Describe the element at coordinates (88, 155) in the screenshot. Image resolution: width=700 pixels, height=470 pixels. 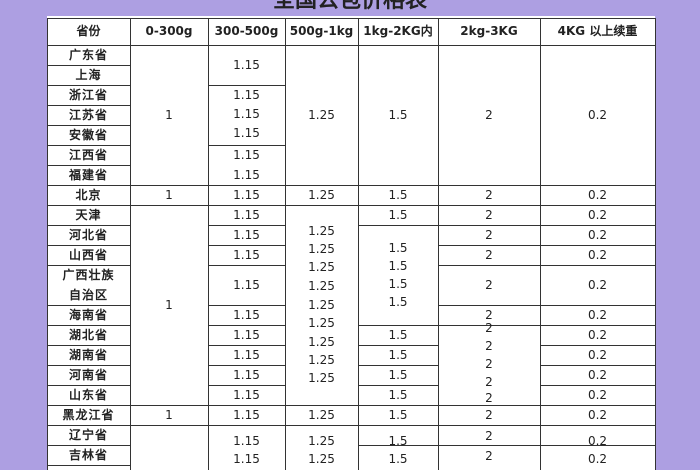
I see `province-cell: 江西省` at that location.